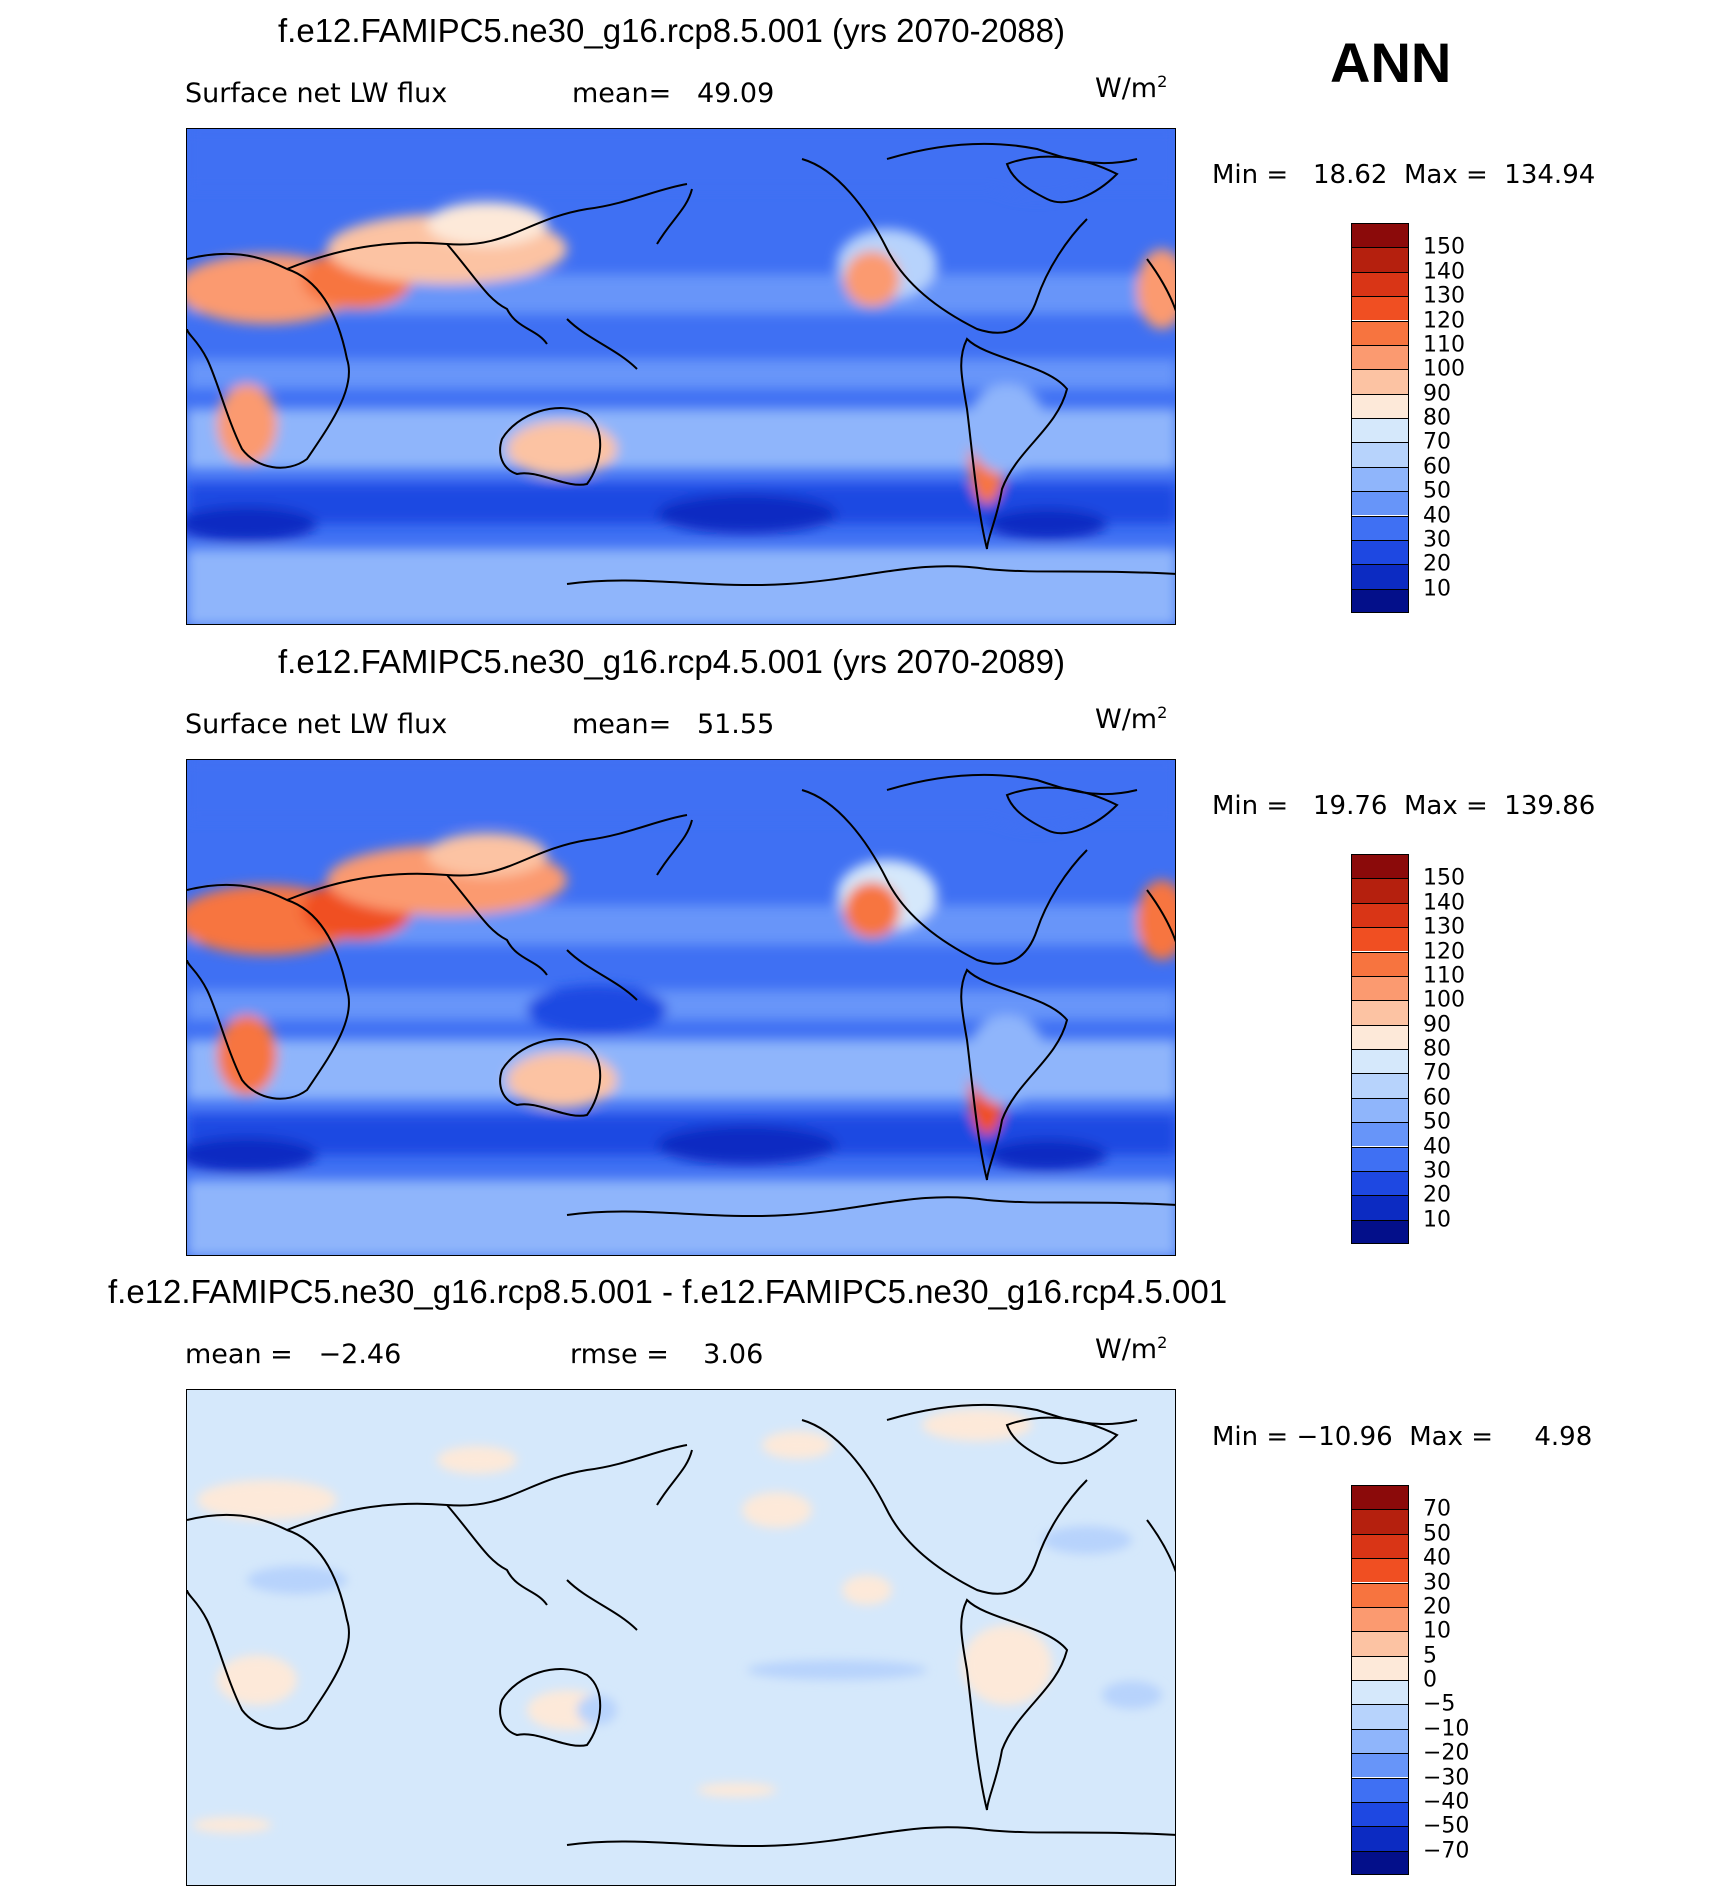  What do you see at coordinates (667, 1354) in the screenshot?
I see `rmse-stat: rmse = 3.06` at bounding box center [667, 1354].